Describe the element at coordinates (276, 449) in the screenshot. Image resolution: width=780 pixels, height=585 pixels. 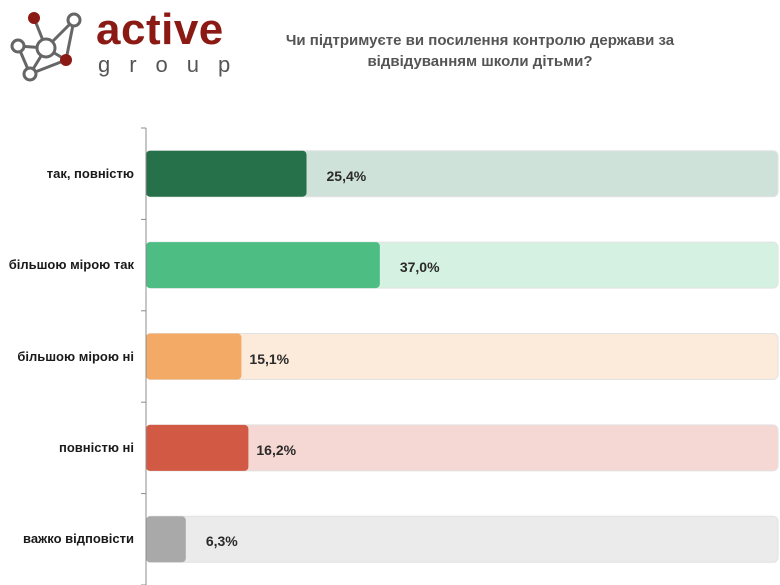
I see `data-label: 16,2%` at that location.